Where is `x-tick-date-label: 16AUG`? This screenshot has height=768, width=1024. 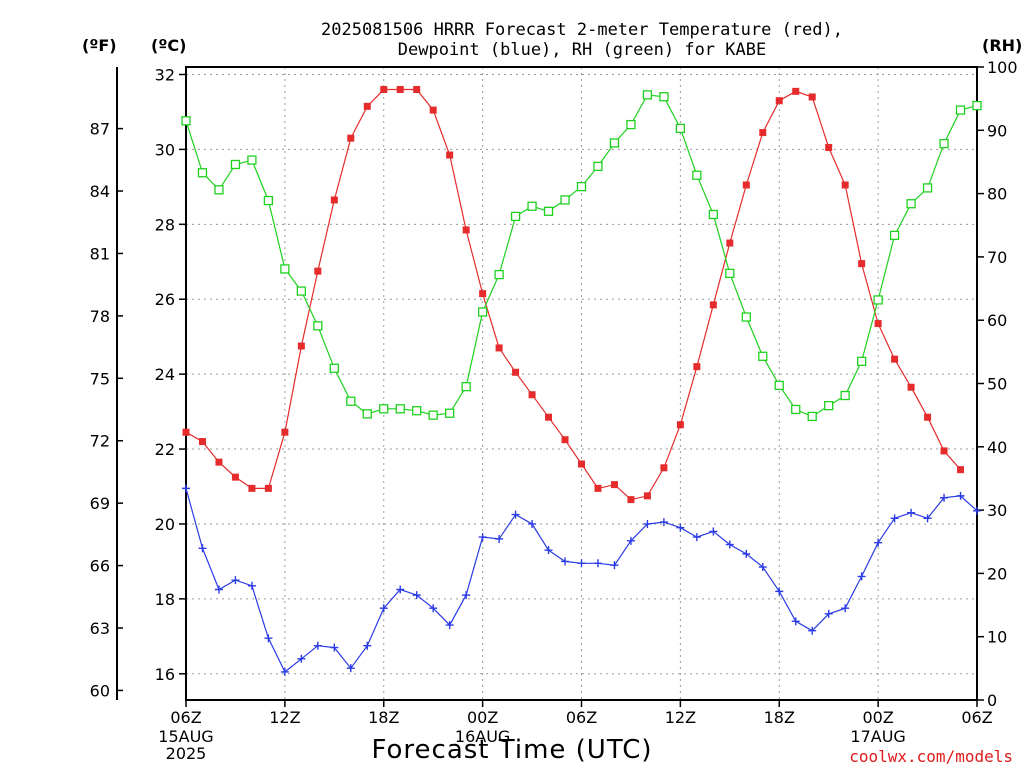
x-tick-date-label: 16AUG is located at coordinates (482, 736).